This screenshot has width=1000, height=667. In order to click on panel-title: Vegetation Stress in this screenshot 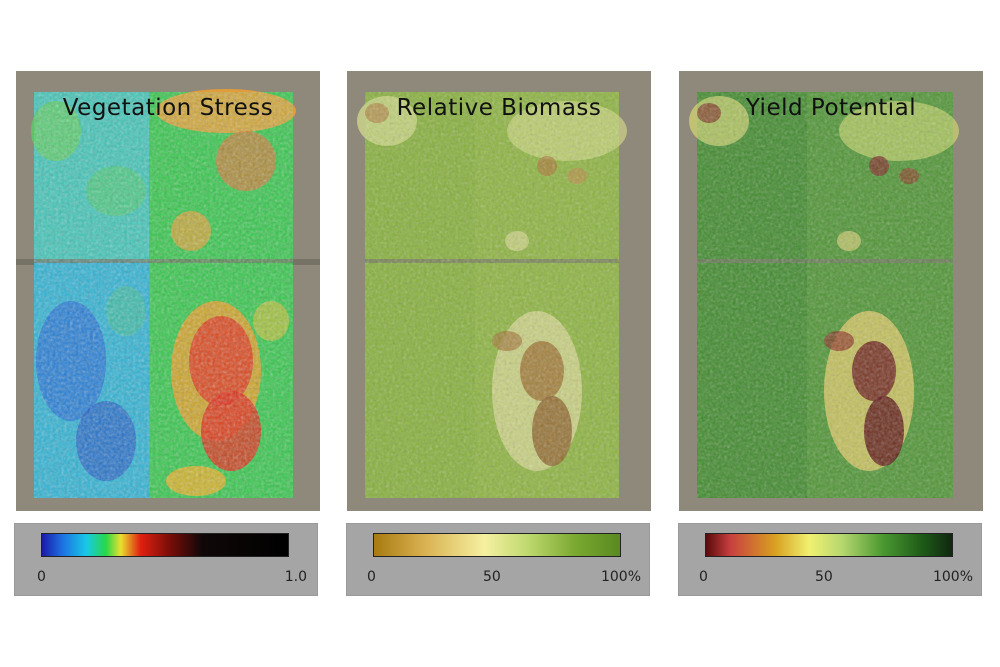, I will do `click(168, 108)`.